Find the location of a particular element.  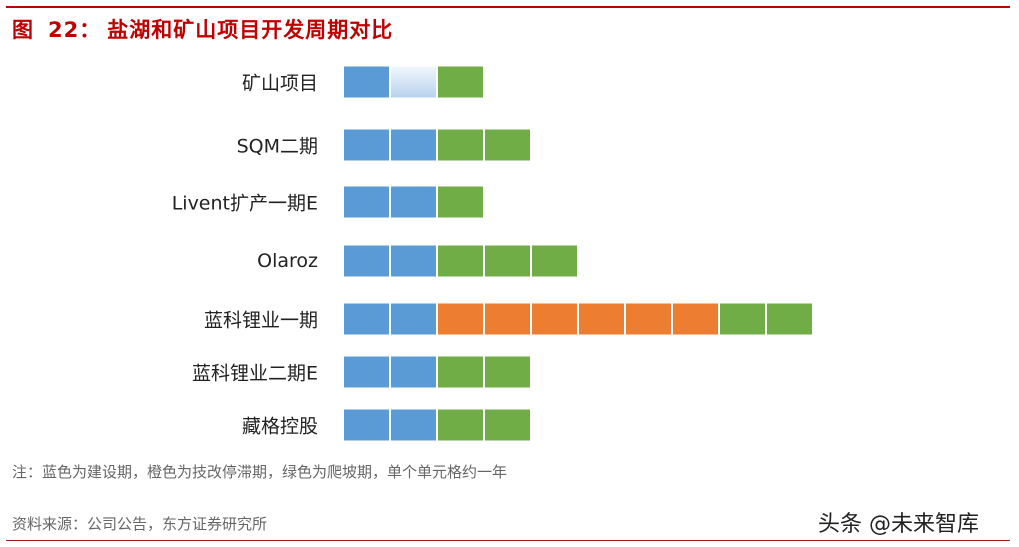

figure-number: 22： is located at coordinates (75, 30).